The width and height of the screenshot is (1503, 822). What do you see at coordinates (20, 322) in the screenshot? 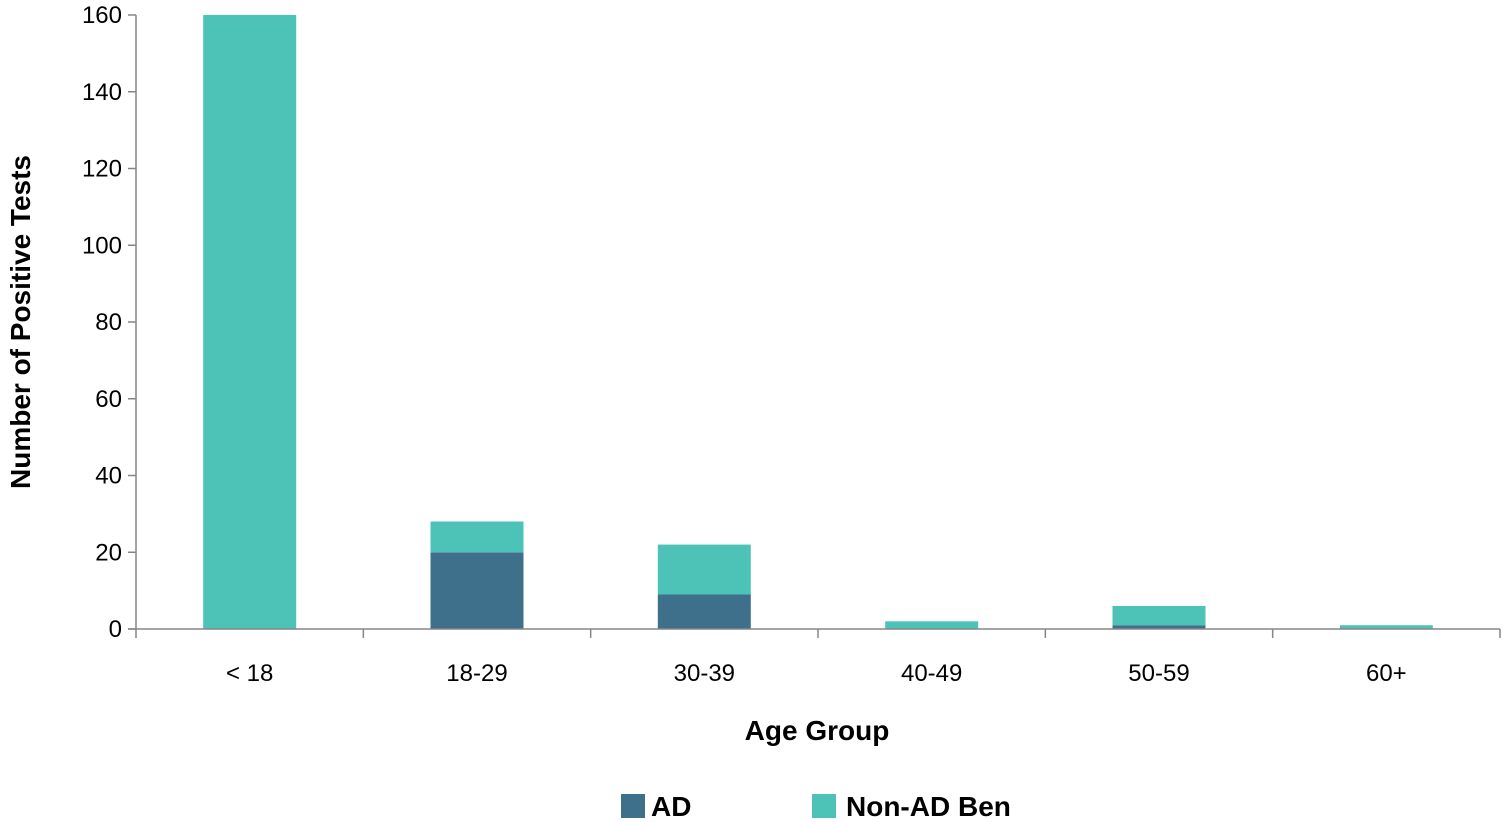
I see `y-axis-title: Number of Positive Tests` at bounding box center [20, 322].